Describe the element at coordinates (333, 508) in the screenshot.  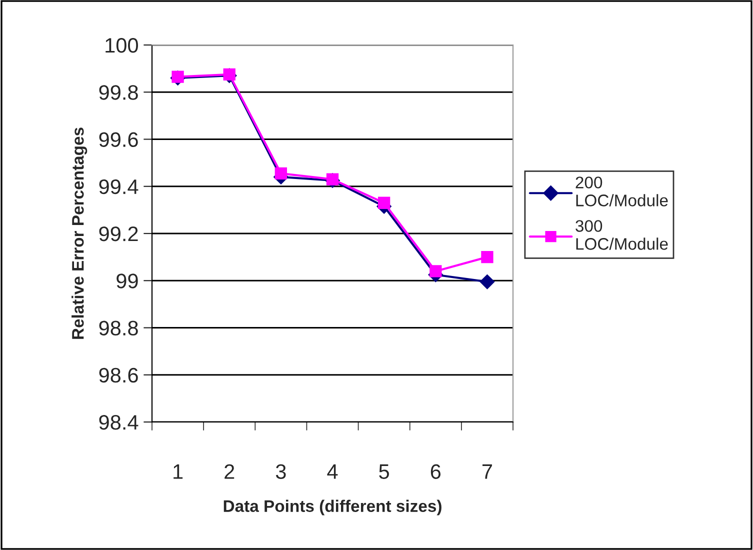
I see `x-axis-title: Data Points (different sizes)` at that location.